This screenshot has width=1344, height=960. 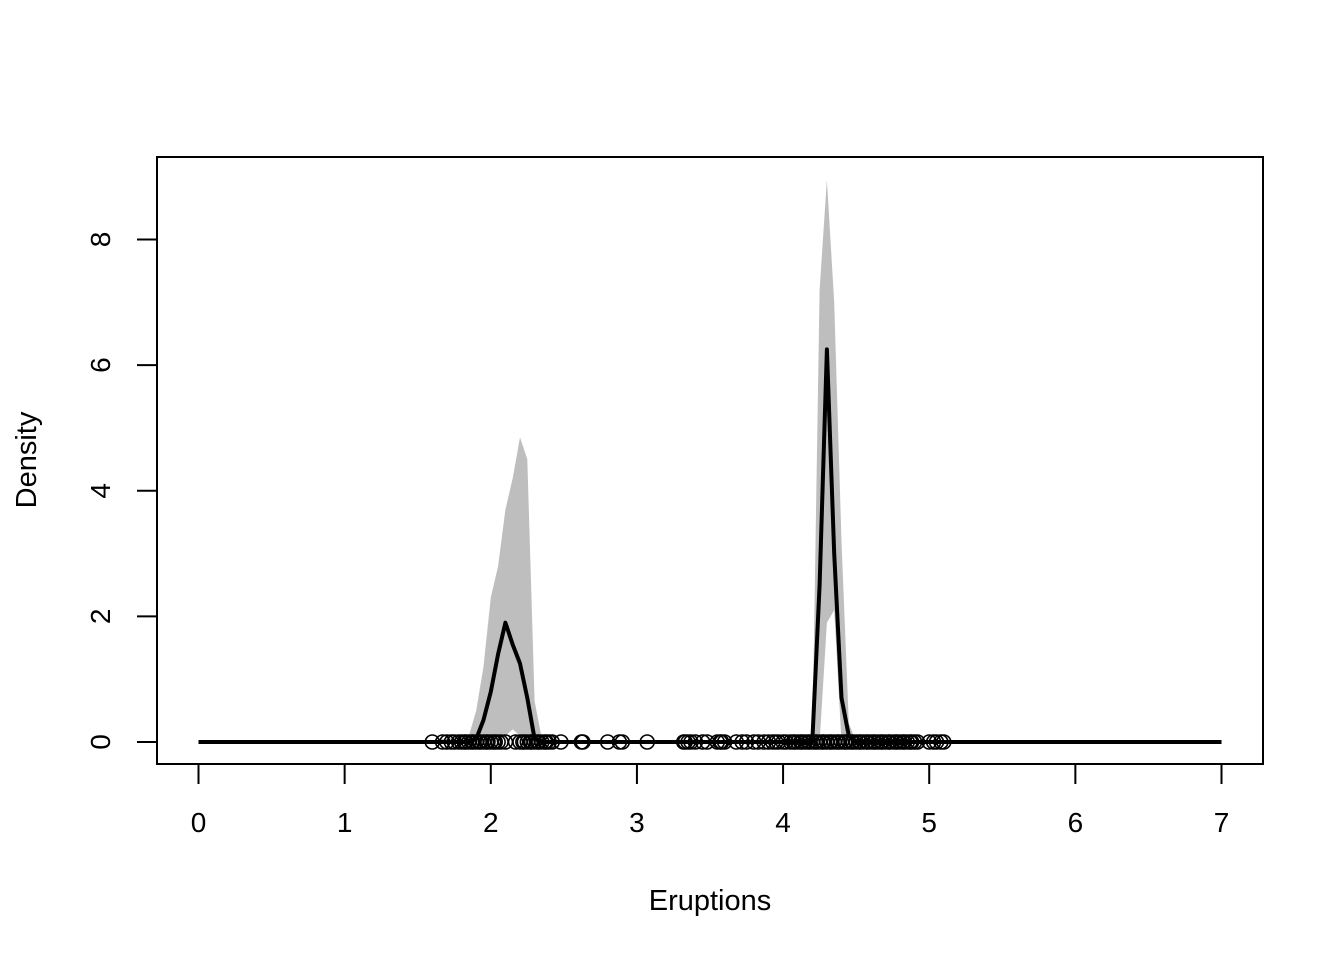 What do you see at coordinates (100, 240) in the screenshot?
I see `y-tick-label: 8` at bounding box center [100, 240].